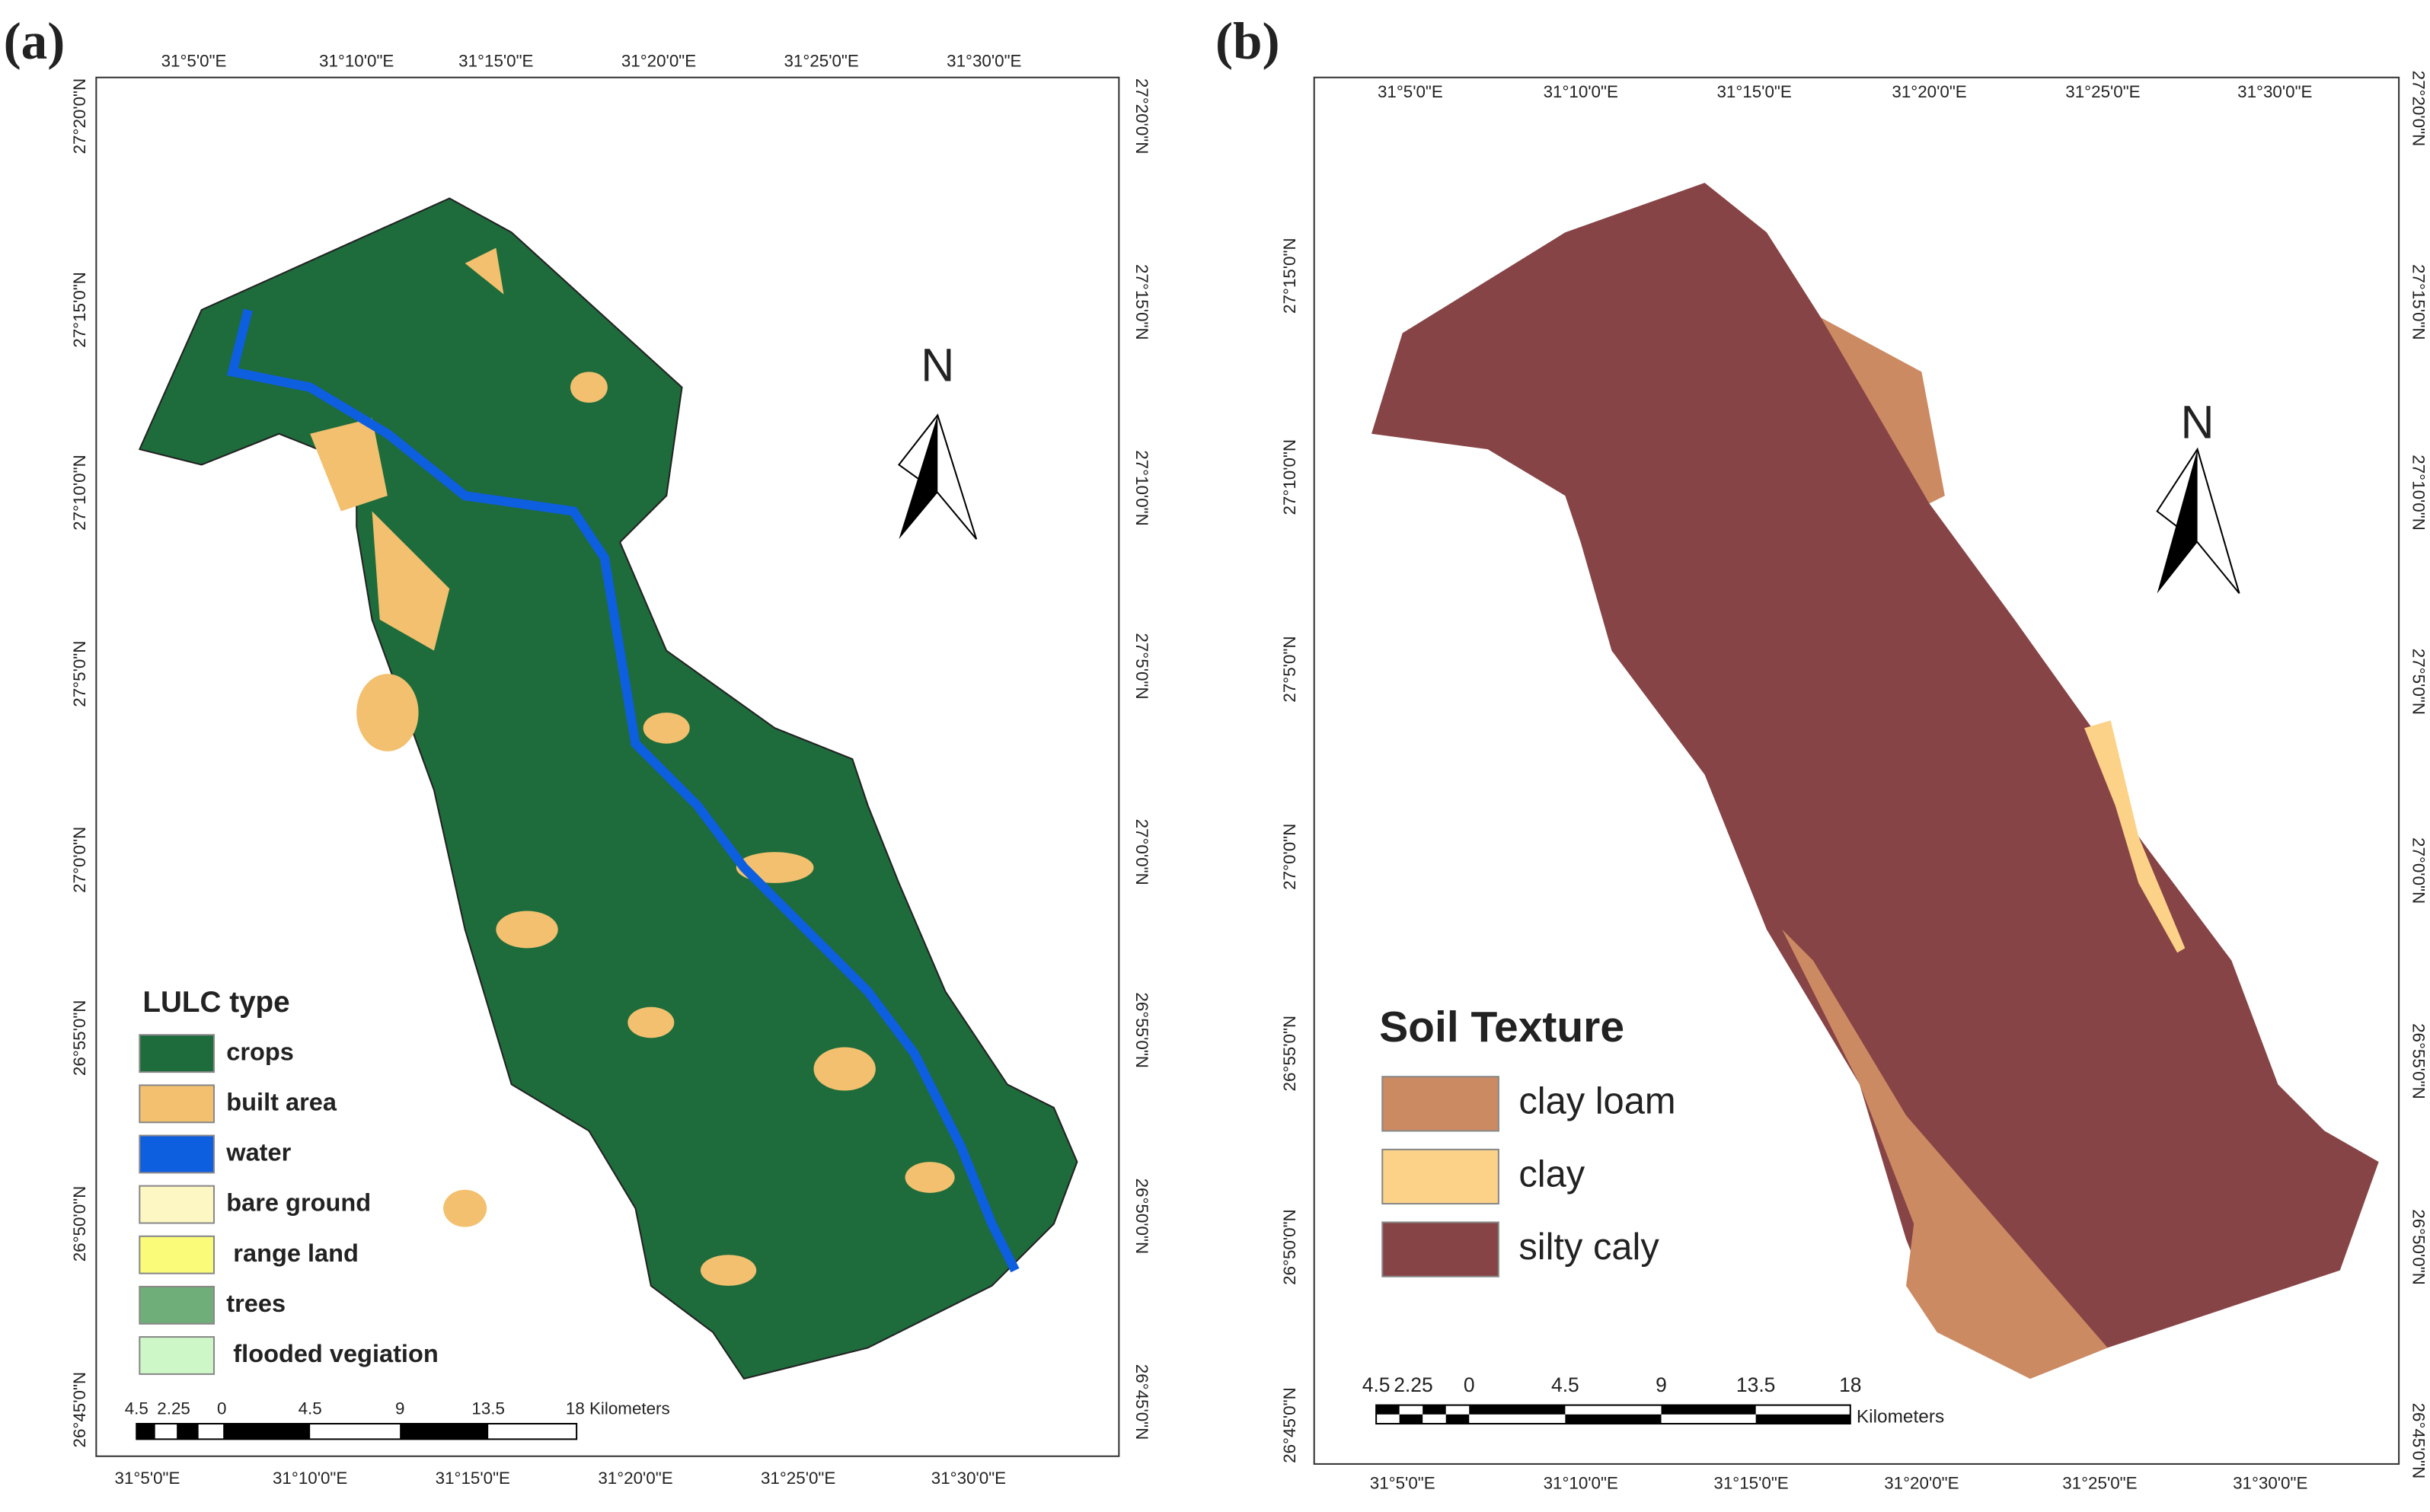  Describe the element at coordinates (2102, 91) in the screenshot. I see `top-tick-label: 31°25'0"E` at that location.